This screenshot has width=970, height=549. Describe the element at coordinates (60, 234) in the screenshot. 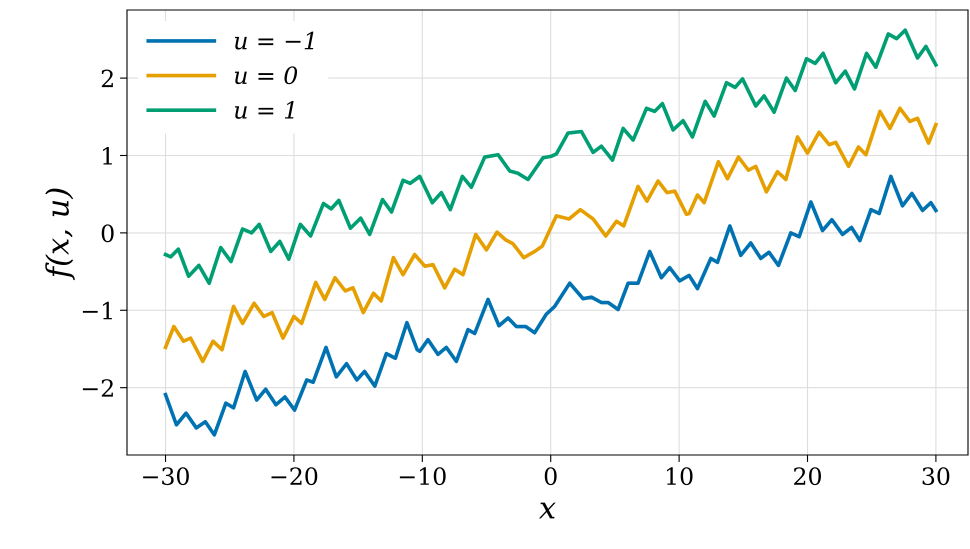

I see `y-axis-title: f(x, u)` at that location.